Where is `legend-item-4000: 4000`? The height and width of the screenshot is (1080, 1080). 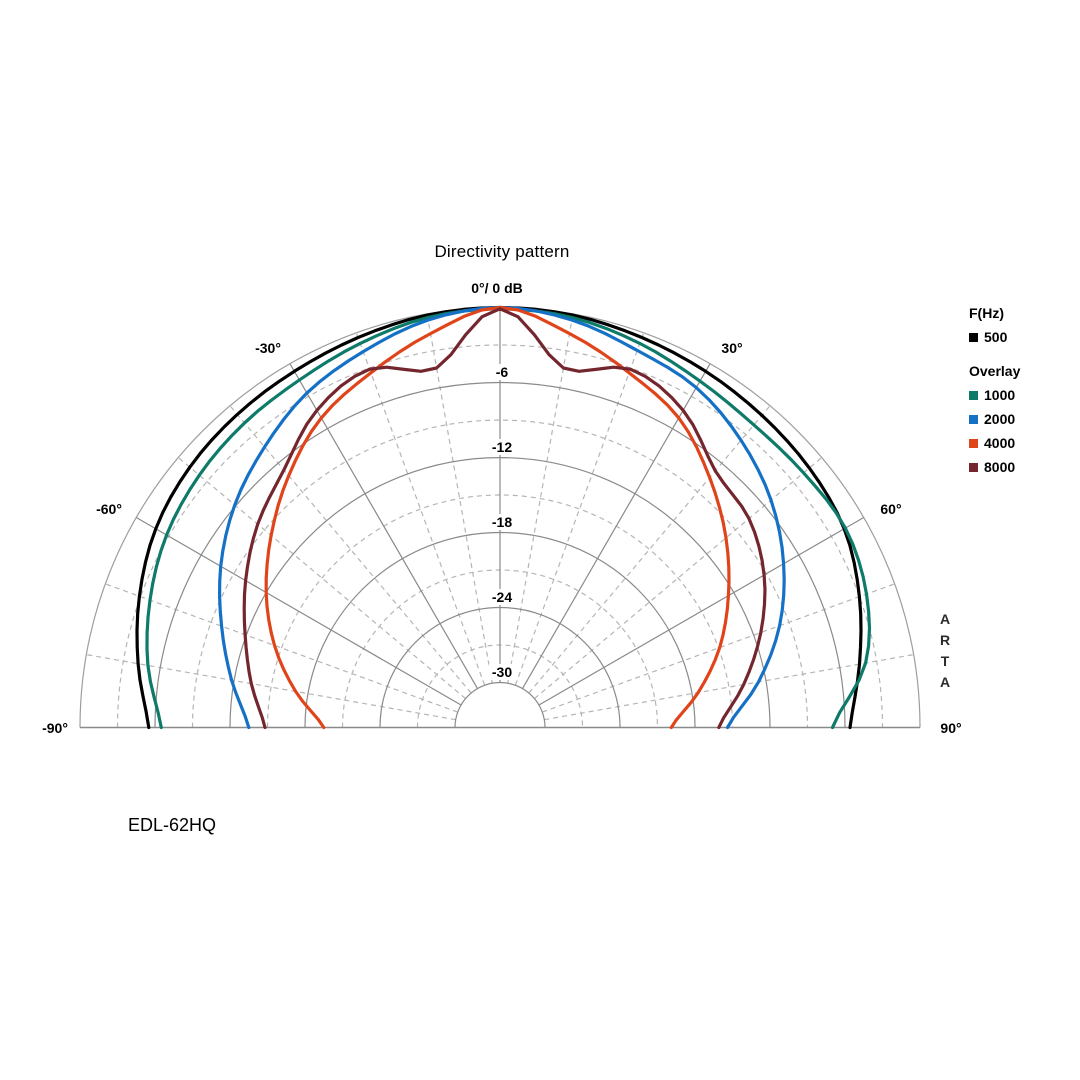 legend-item-4000: 4000 is located at coordinates (994, 443).